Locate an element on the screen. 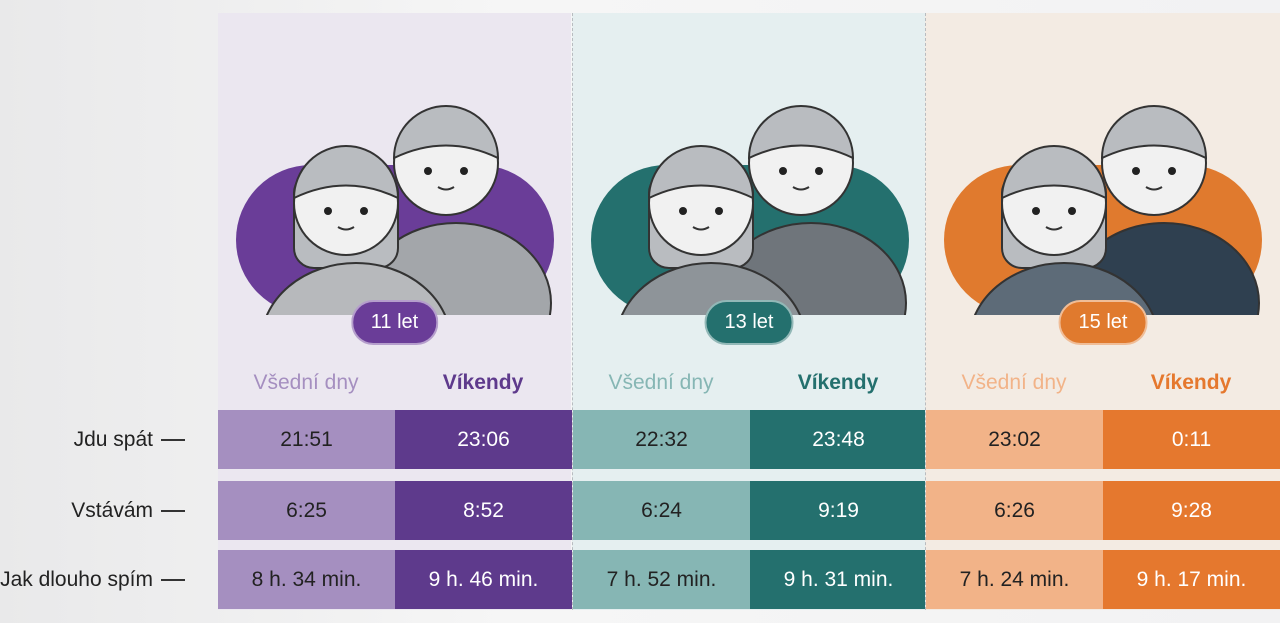 This screenshot has height=623, width=1280. weekend-cell: 23:06 is located at coordinates (483, 439).